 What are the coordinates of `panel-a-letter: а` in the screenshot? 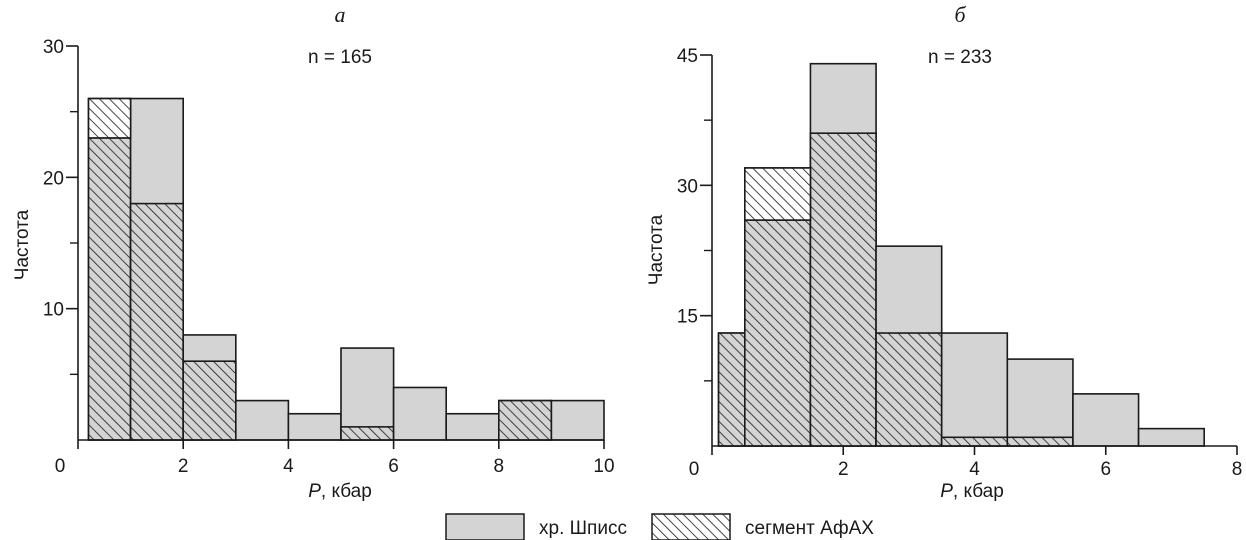 It's located at (340, 14).